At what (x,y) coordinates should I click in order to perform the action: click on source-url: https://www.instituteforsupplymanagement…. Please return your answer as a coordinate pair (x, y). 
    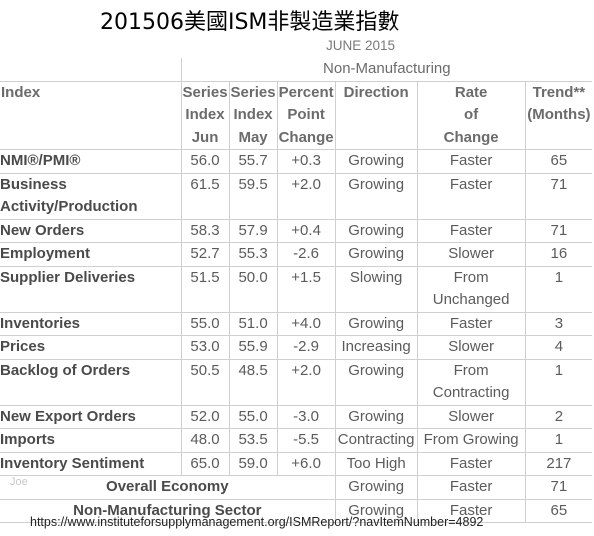
    Looking at the image, I should click on (257, 522).